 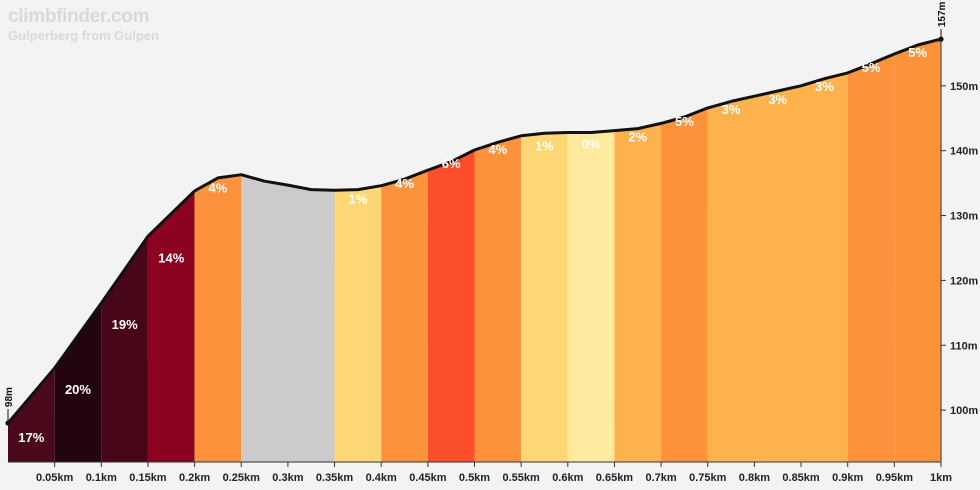 I want to click on x-tick-label: 0.75km, so click(x=708, y=478).